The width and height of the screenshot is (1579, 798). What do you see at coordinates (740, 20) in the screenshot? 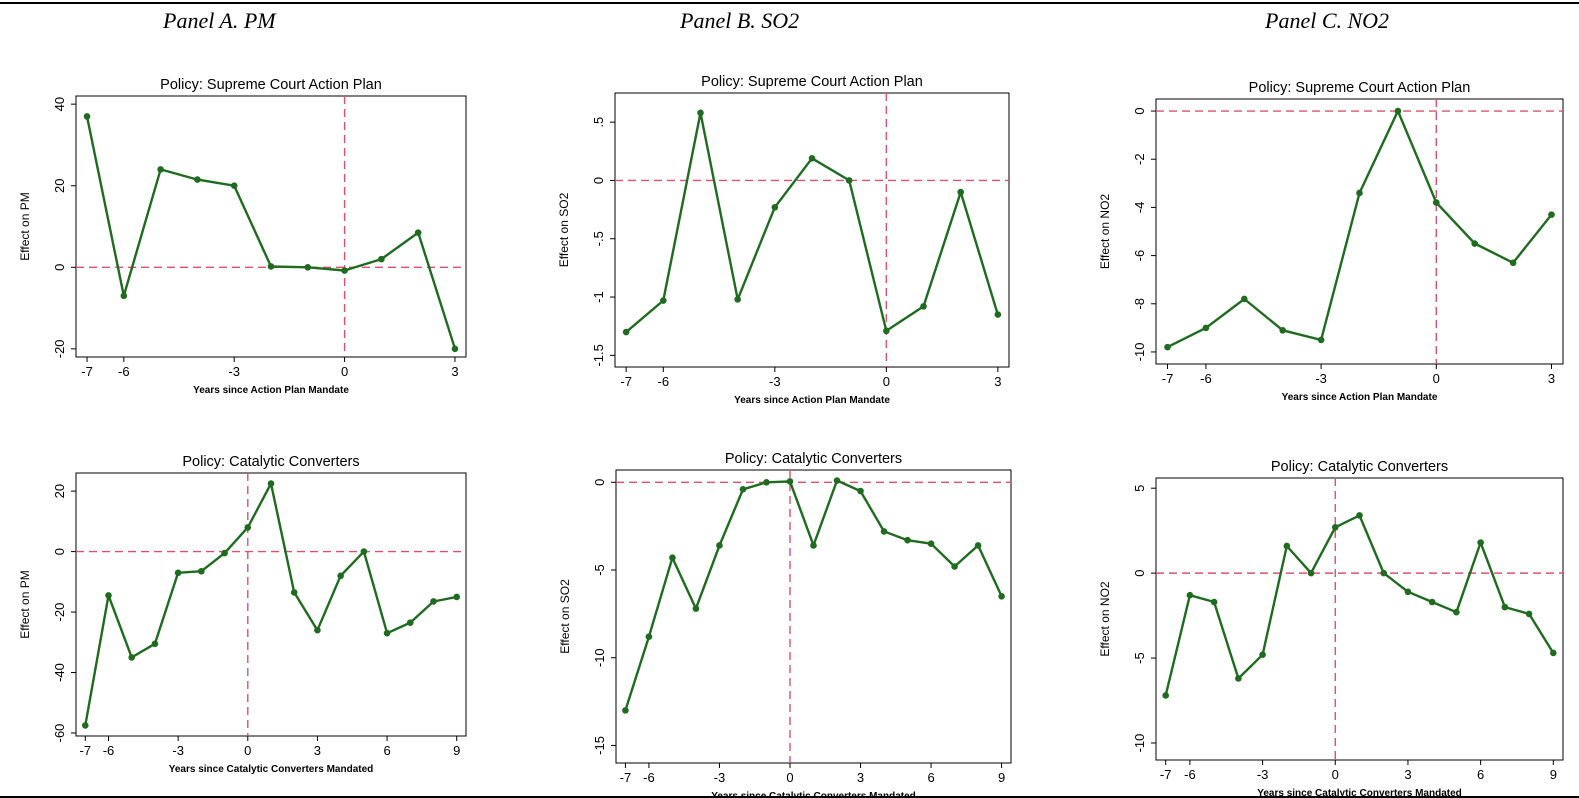
I see `panel-b-title: Panel B. SO2` at bounding box center [740, 20].